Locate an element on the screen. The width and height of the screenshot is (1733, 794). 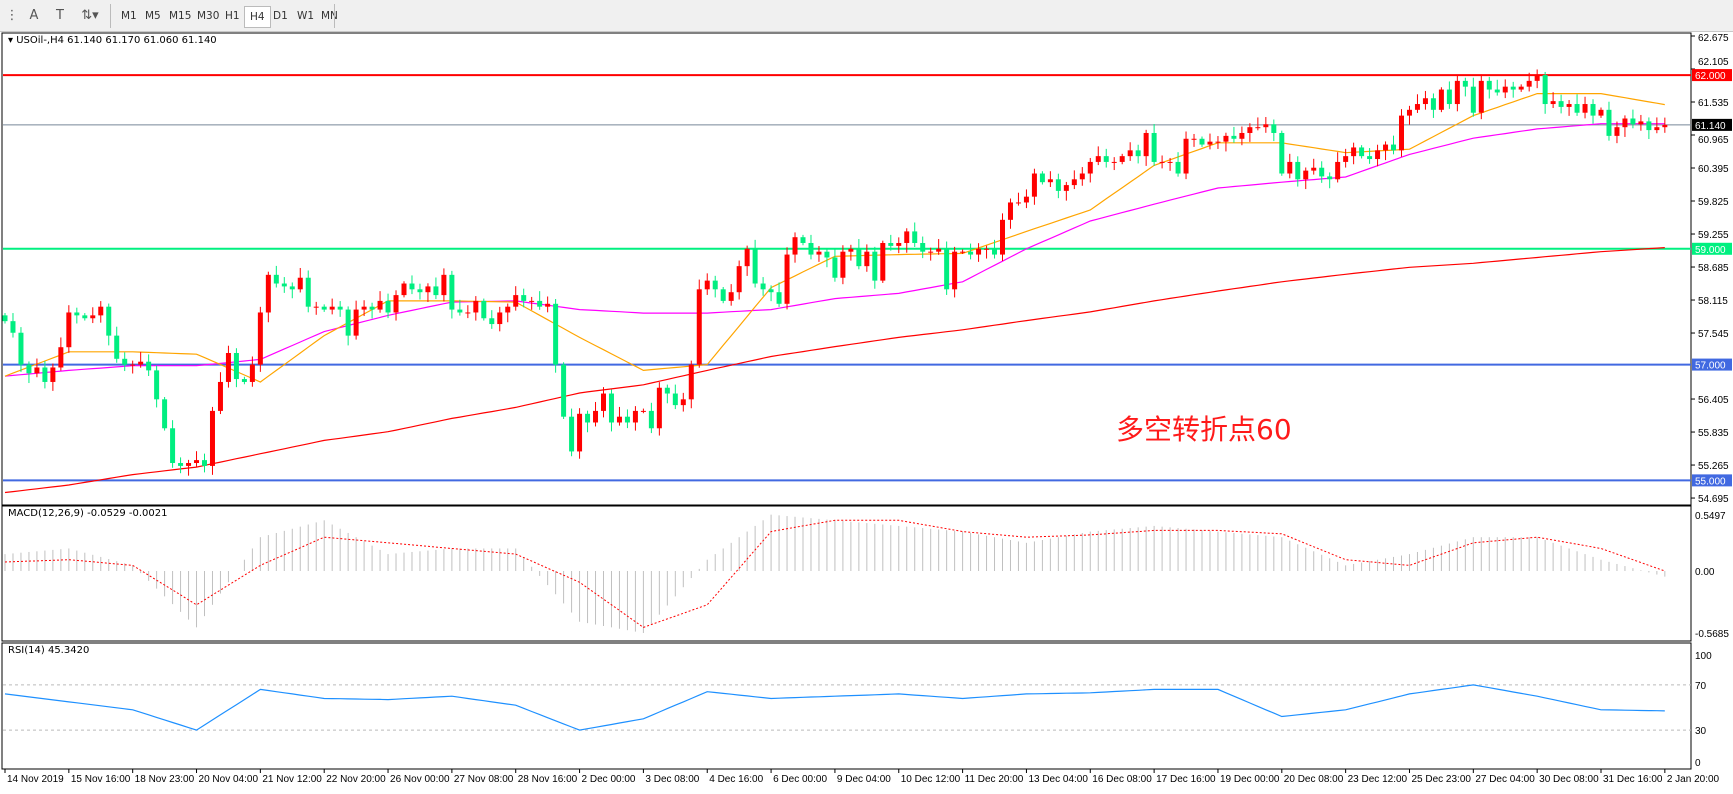
timeframe-mn: MN is located at coordinates (329, 16).